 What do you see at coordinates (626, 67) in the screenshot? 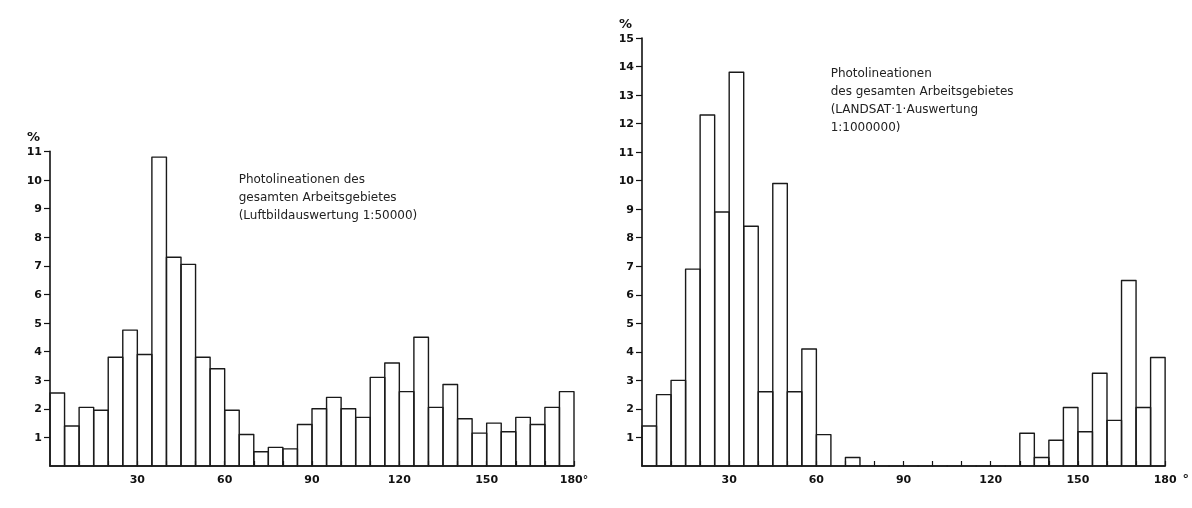
I see `y-tick-label: 14` at bounding box center [626, 67].